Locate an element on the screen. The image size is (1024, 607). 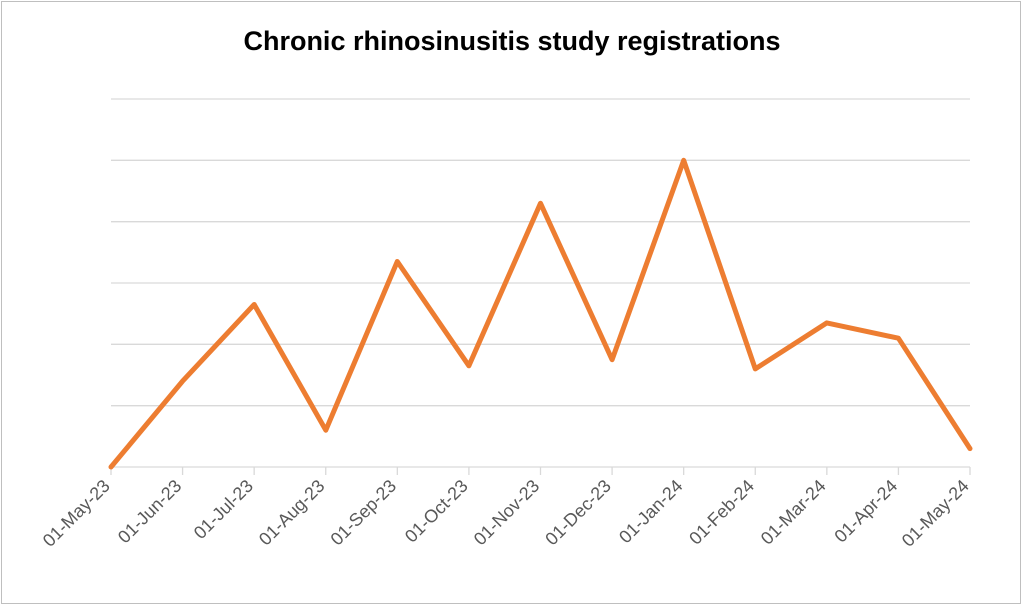
x-tick-label: 01-Jun-23 is located at coordinates (149, 511).